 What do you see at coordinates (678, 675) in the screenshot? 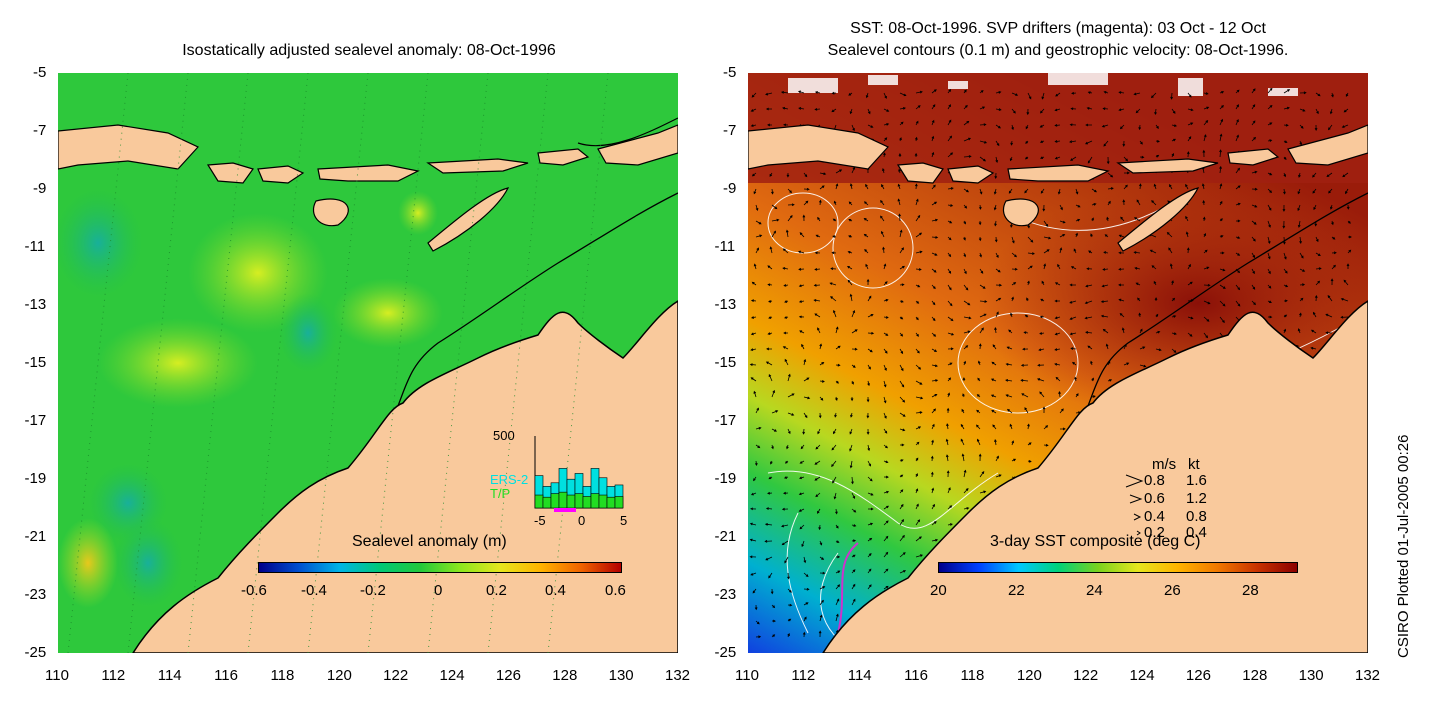
I see `longitude-tick: 132` at bounding box center [678, 675].